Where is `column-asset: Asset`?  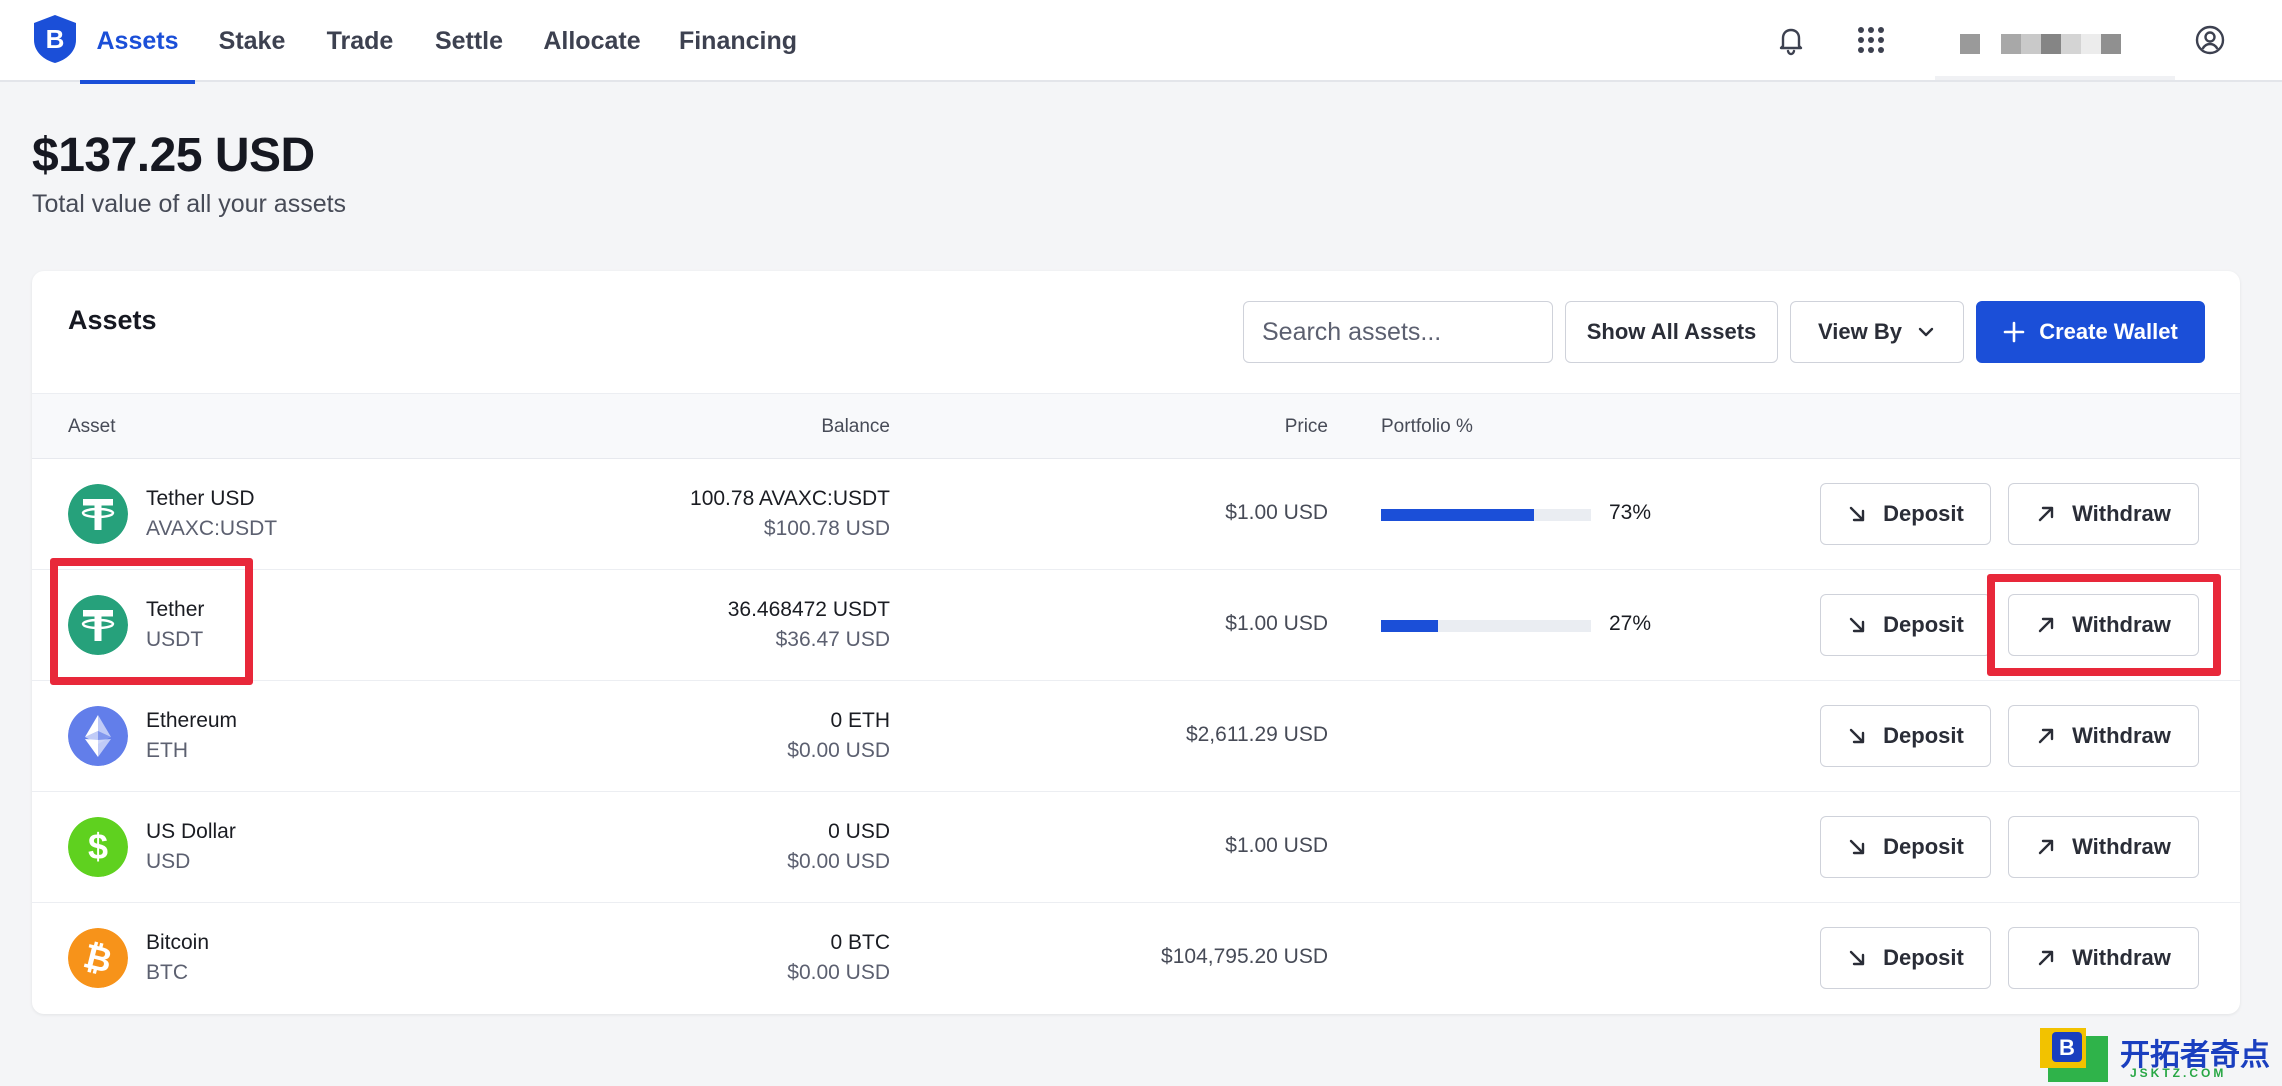 column-asset: Asset is located at coordinates (92, 426).